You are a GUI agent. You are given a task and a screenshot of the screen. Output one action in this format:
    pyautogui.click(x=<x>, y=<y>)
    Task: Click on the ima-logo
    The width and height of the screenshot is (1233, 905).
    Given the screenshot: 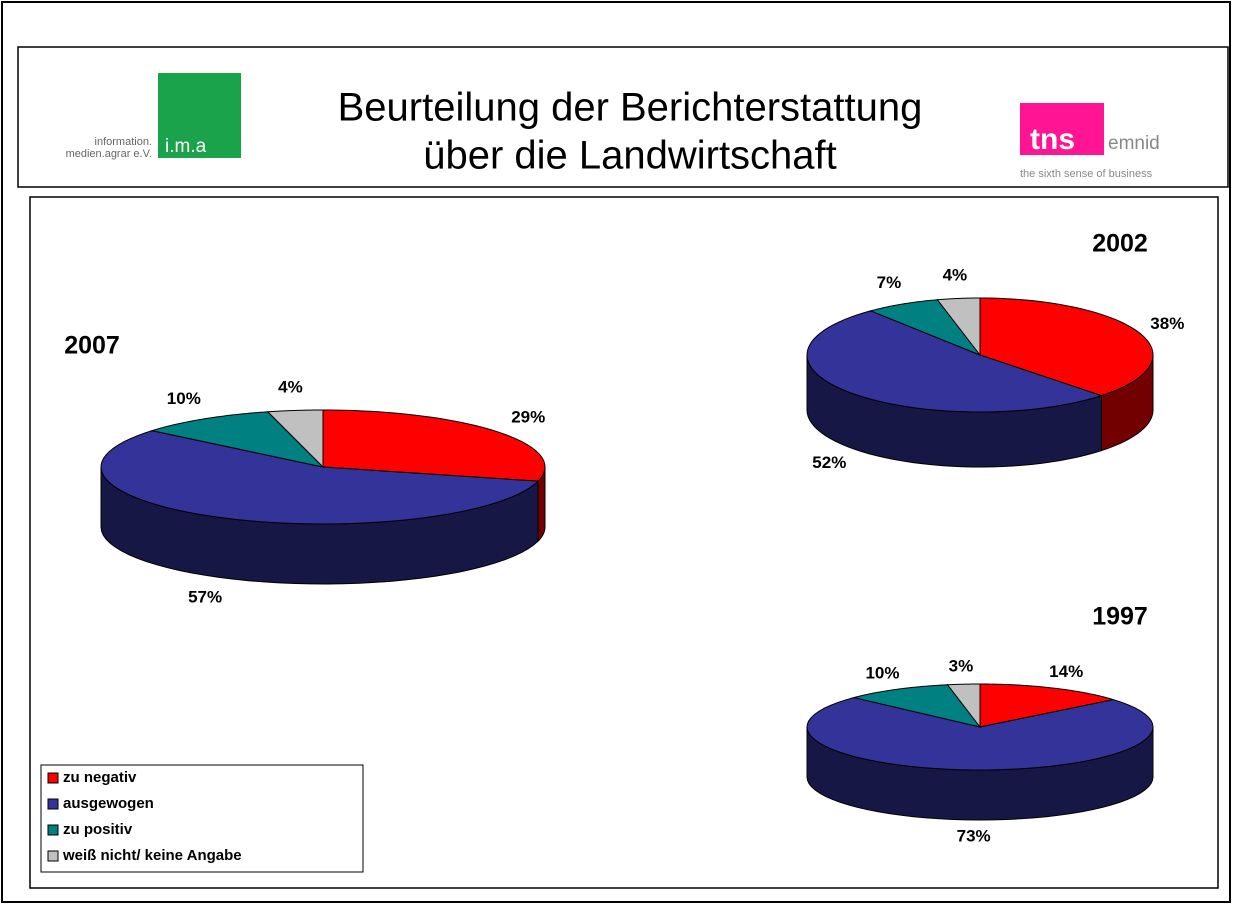 What is the action you would take?
    pyautogui.click(x=199, y=115)
    